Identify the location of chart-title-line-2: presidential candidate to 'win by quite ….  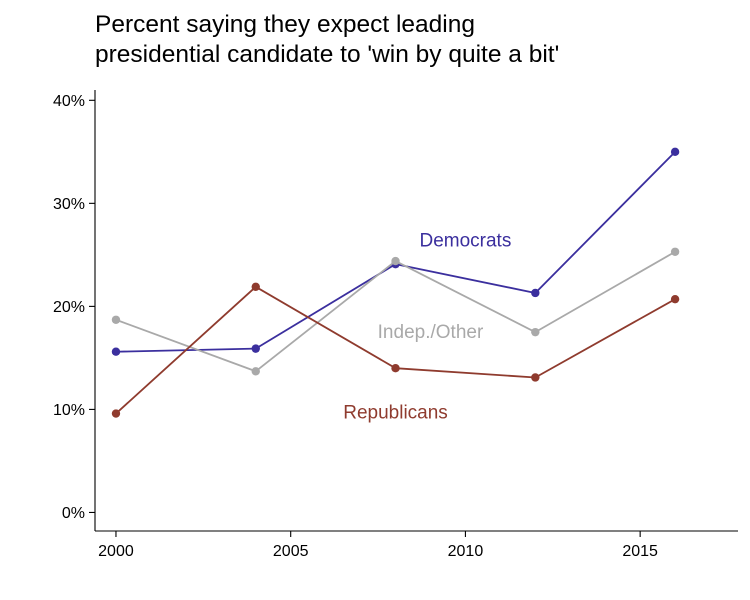
(327, 54).